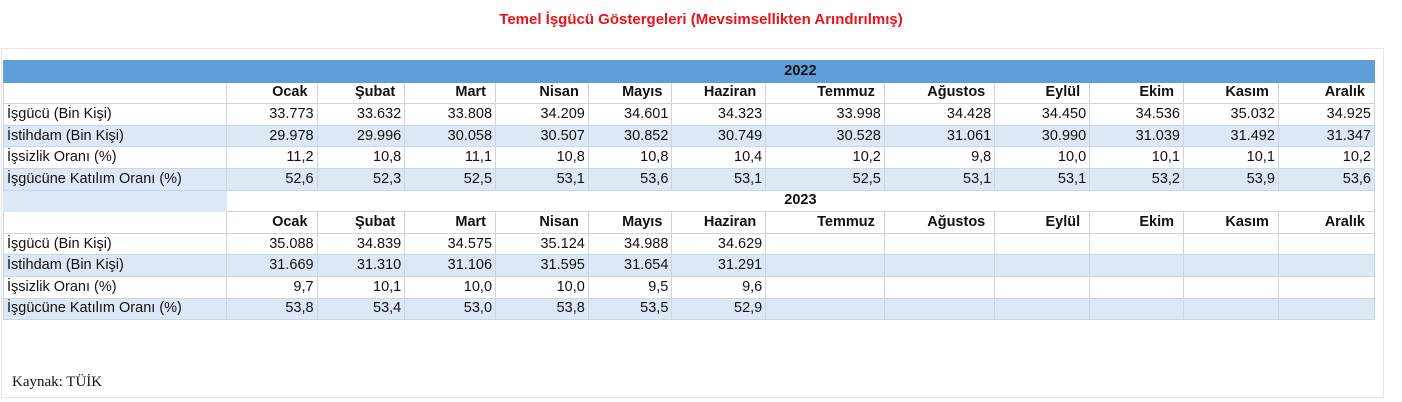 The image size is (1402, 402). What do you see at coordinates (630, 222) in the screenshot?
I see `month-header: Mayıs` at bounding box center [630, 222].